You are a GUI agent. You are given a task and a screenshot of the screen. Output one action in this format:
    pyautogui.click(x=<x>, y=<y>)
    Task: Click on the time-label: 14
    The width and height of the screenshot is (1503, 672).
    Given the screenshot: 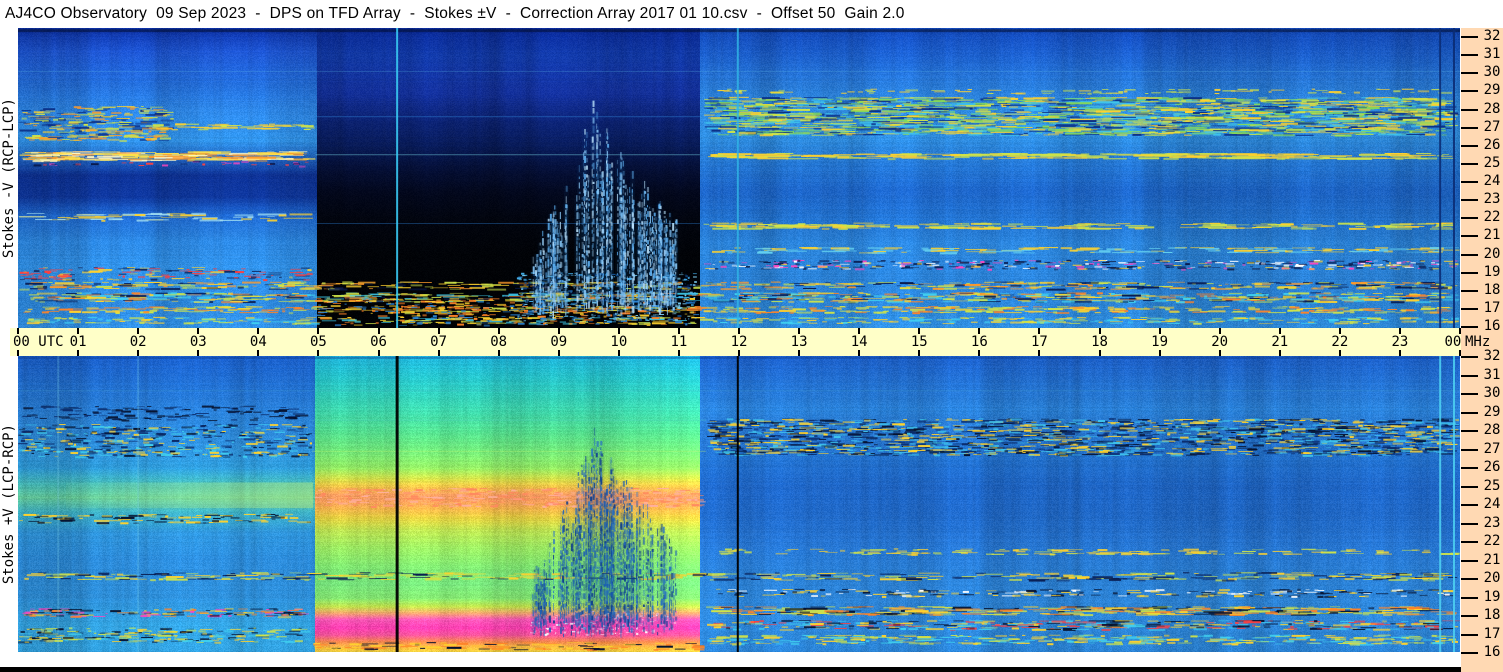 What is the action you would take?
    pyautogui.click(x=859, y=342)
    